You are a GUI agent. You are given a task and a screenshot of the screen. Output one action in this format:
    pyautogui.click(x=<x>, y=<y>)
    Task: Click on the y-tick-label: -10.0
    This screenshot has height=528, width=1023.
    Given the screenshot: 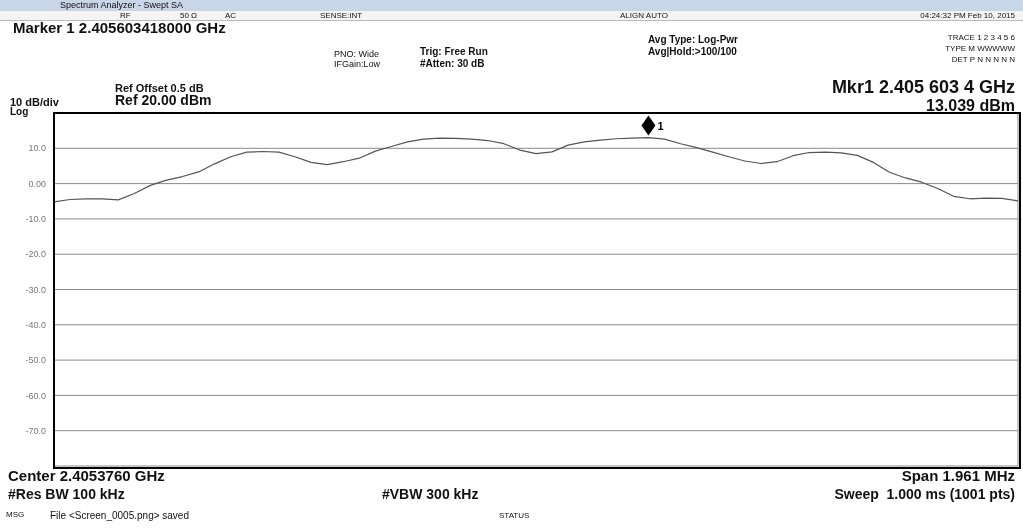 What is the action you would take?
    pyautogui.click(x=35, y=219)
    